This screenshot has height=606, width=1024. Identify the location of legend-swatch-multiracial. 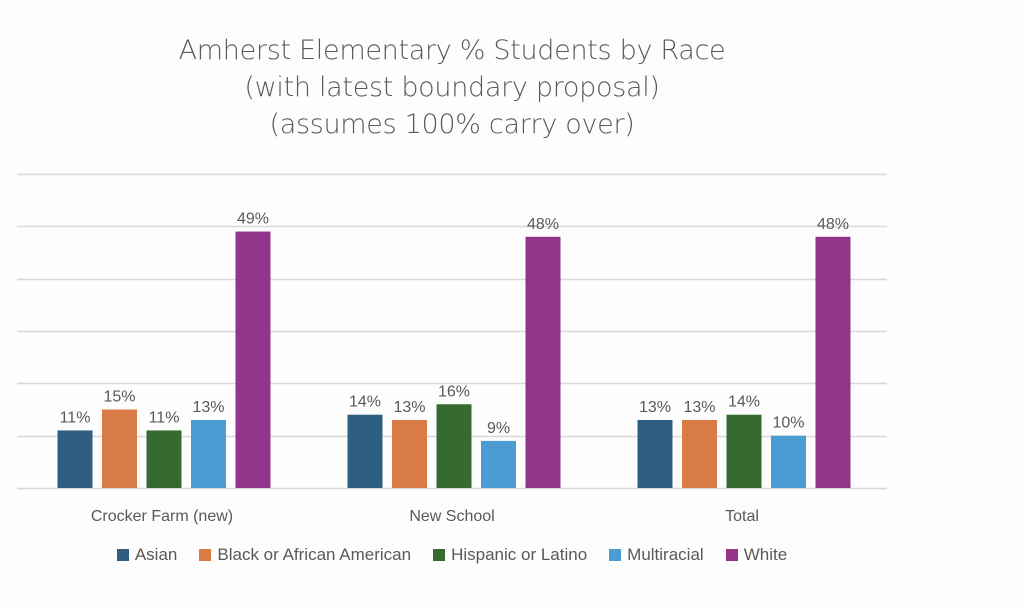
(615, 555).